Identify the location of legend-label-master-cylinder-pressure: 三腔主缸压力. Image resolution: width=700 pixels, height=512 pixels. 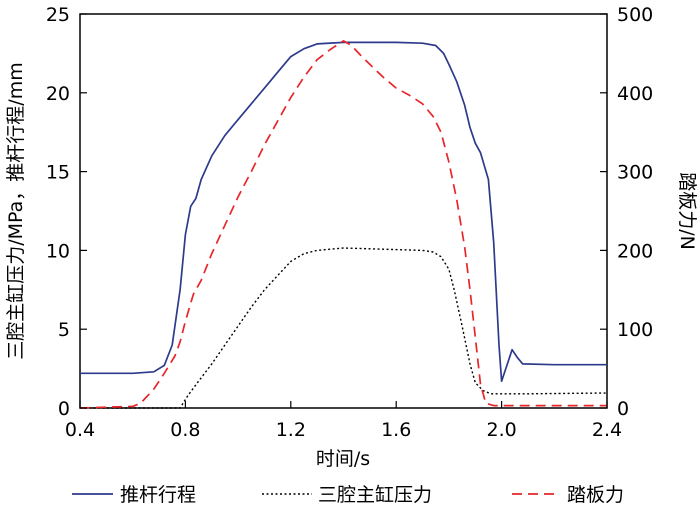
(375, 495).